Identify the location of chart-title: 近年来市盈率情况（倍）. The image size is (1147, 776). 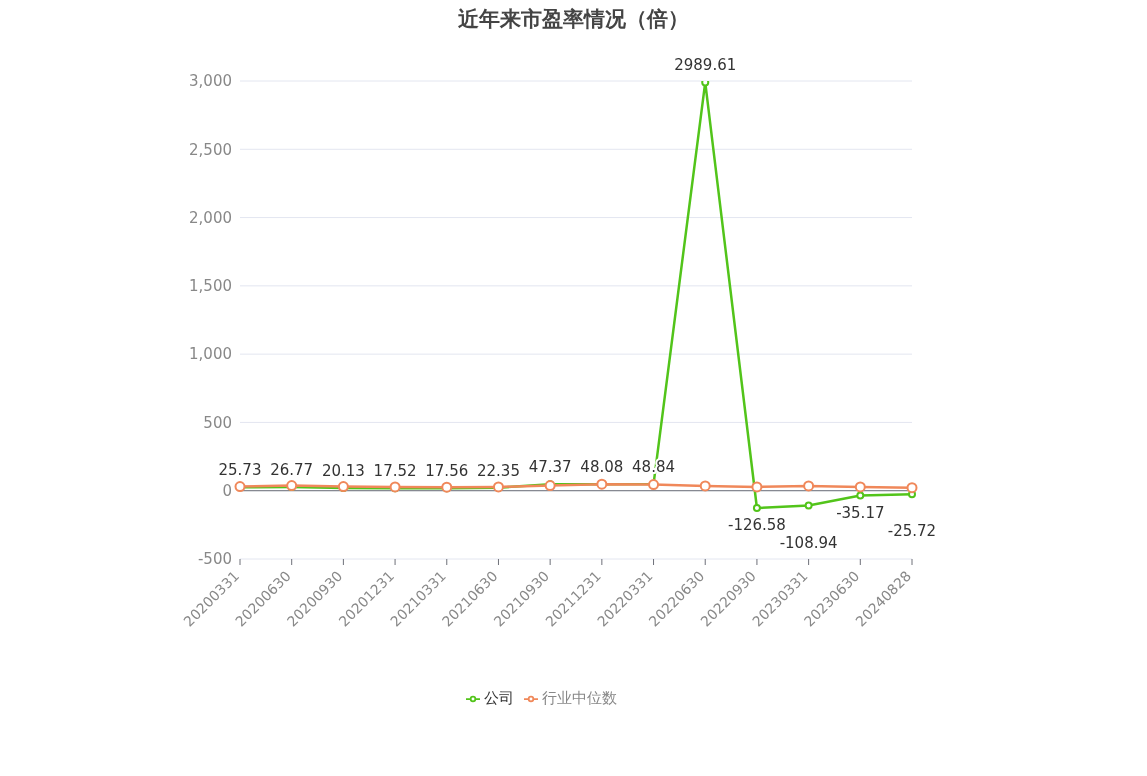
(573, 20).